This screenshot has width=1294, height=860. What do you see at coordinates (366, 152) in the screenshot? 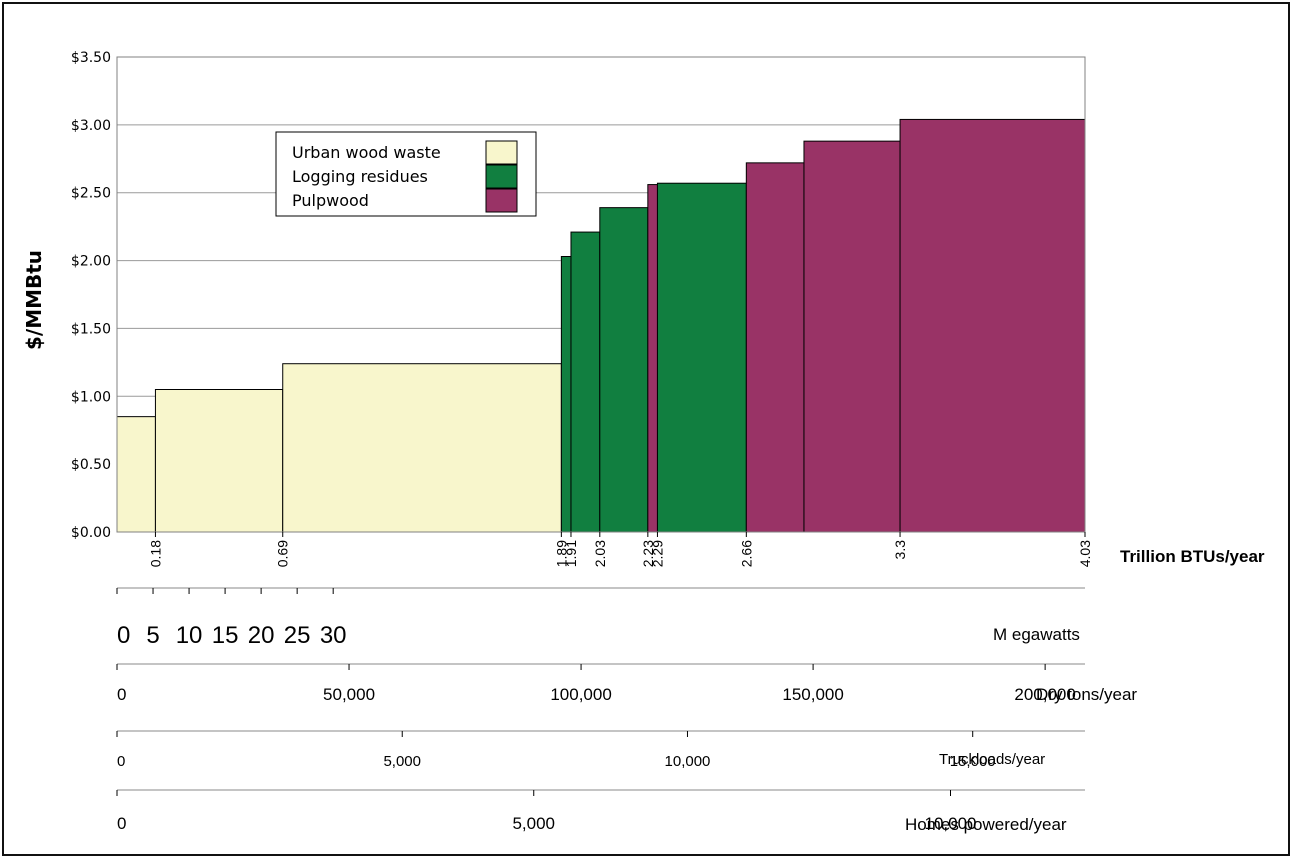
I see `legend-label: Urban wood waste` at bounding box center [366, 152].